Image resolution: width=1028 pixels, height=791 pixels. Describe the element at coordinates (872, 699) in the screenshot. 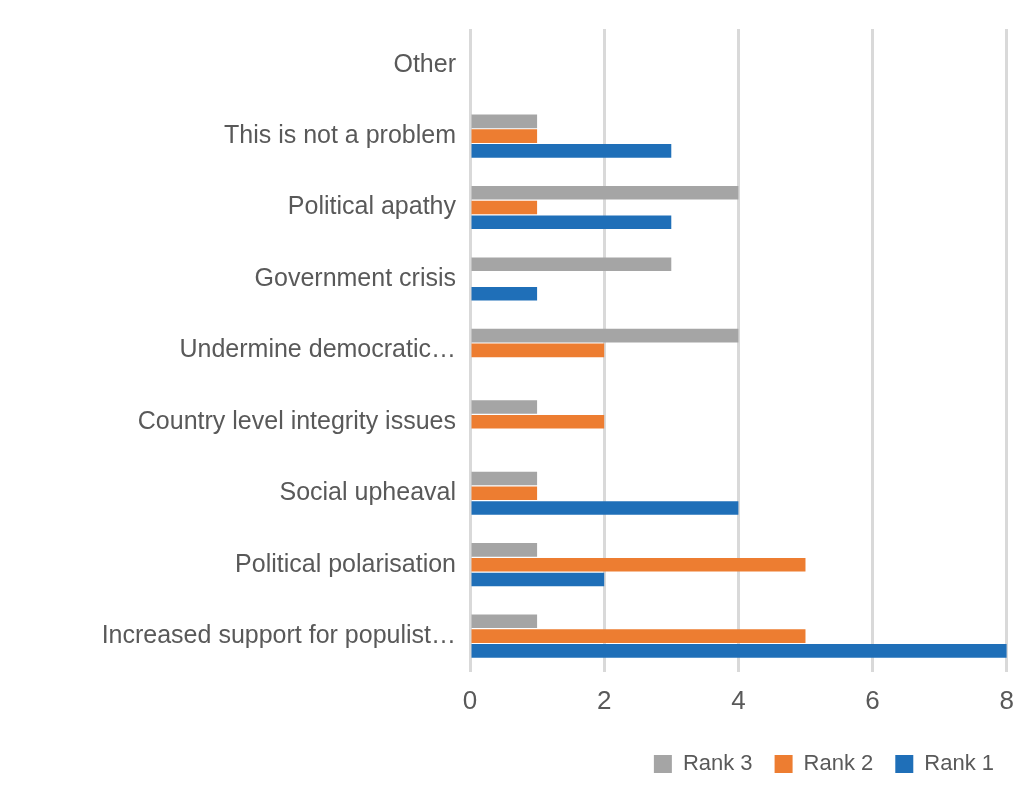

I see `x-tick-label: 6` at that location.